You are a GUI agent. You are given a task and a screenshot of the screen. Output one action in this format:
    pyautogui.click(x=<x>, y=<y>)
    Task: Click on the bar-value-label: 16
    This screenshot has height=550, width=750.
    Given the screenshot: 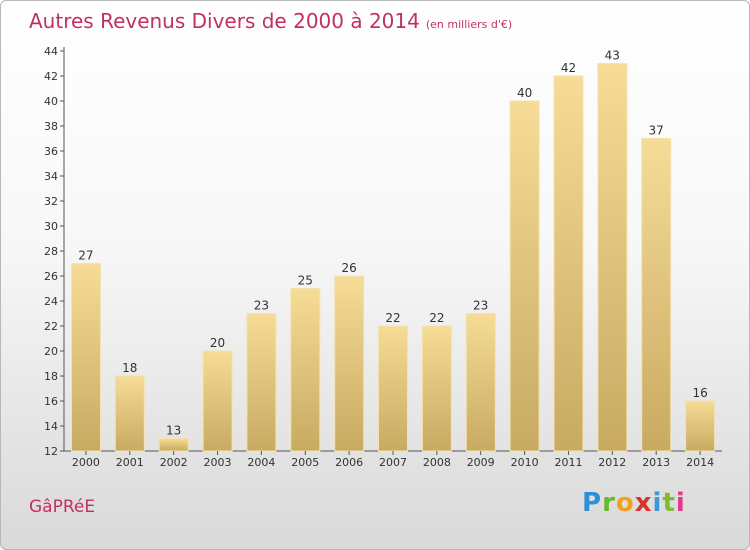 What is the action you would take?
    pyautogui.click(x=699, y=393)
    